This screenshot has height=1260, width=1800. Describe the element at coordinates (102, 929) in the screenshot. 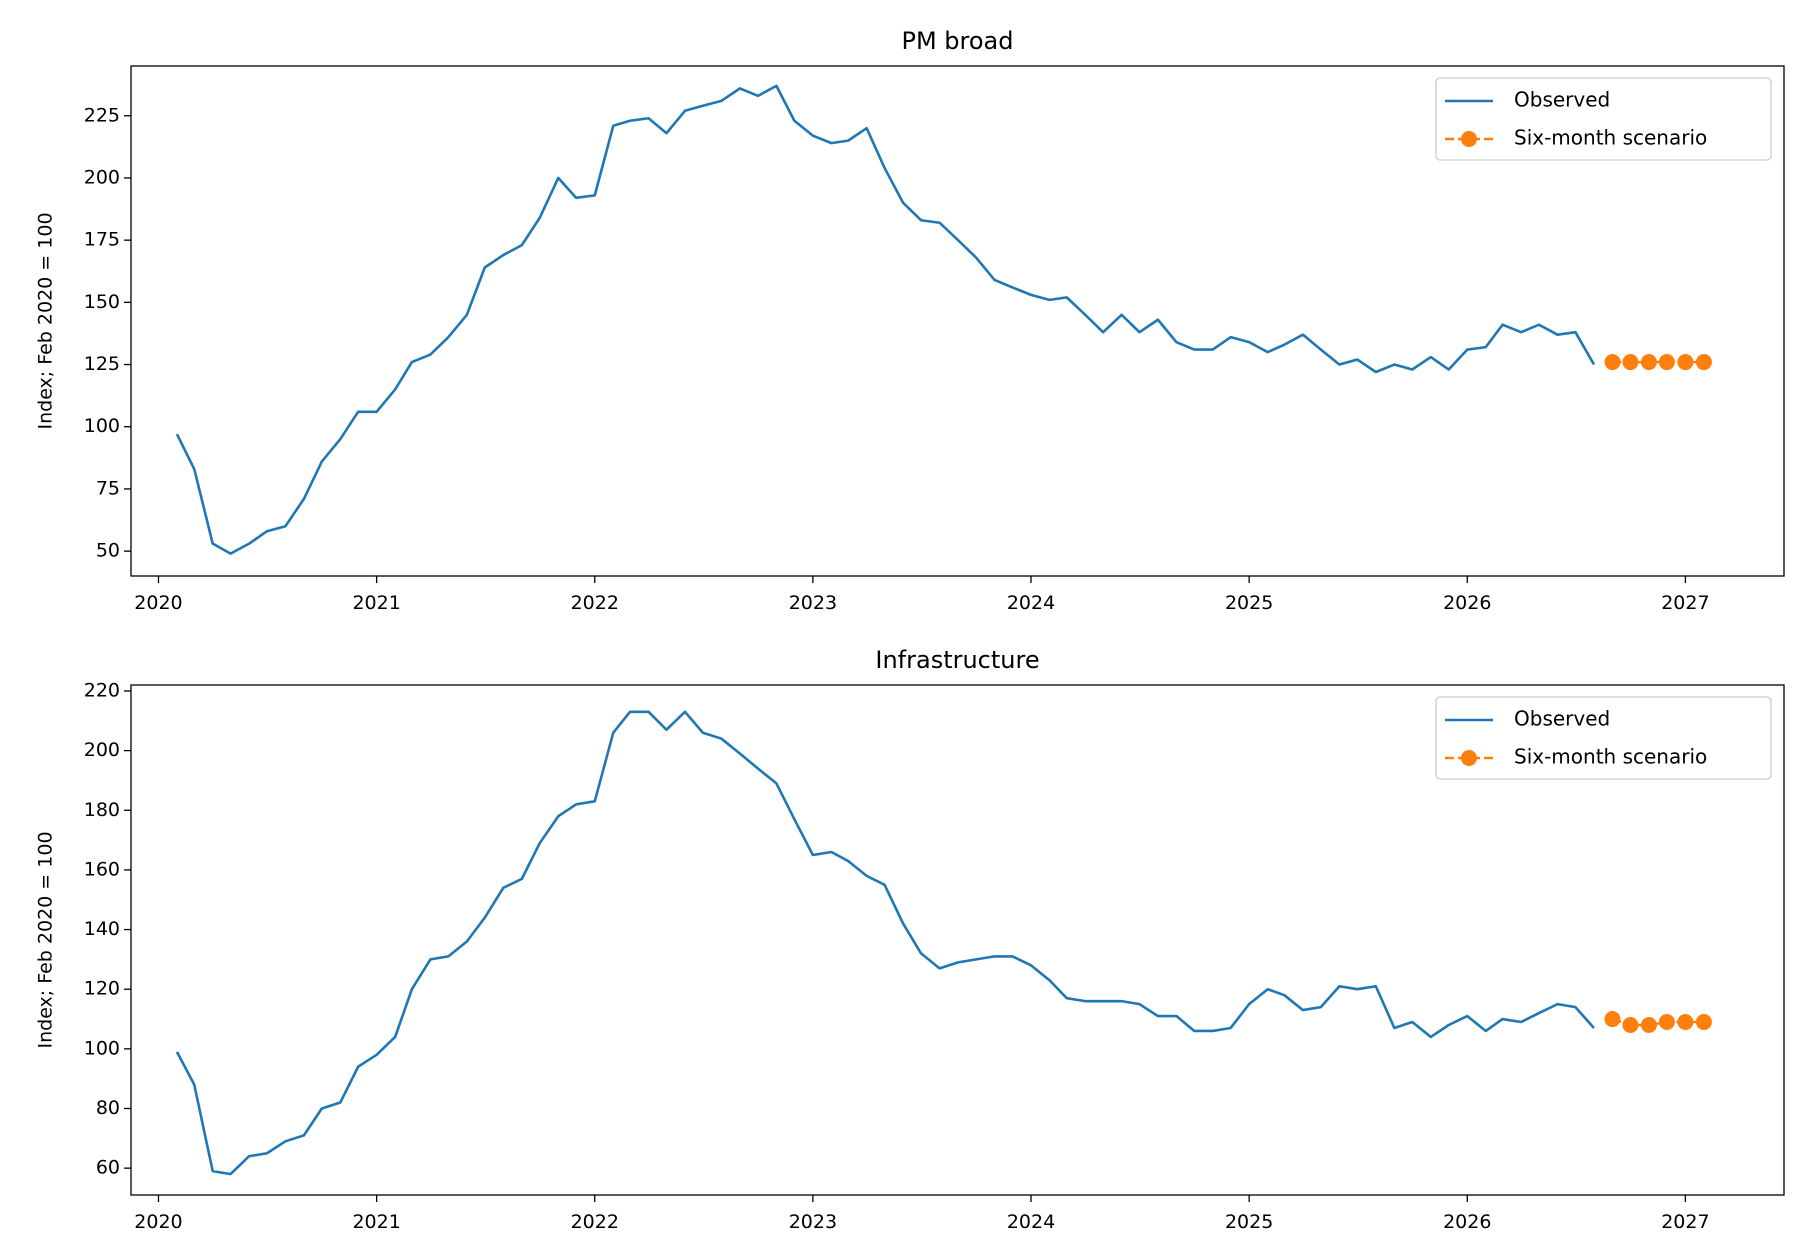

I see `y-tick-label: 140` at that location.